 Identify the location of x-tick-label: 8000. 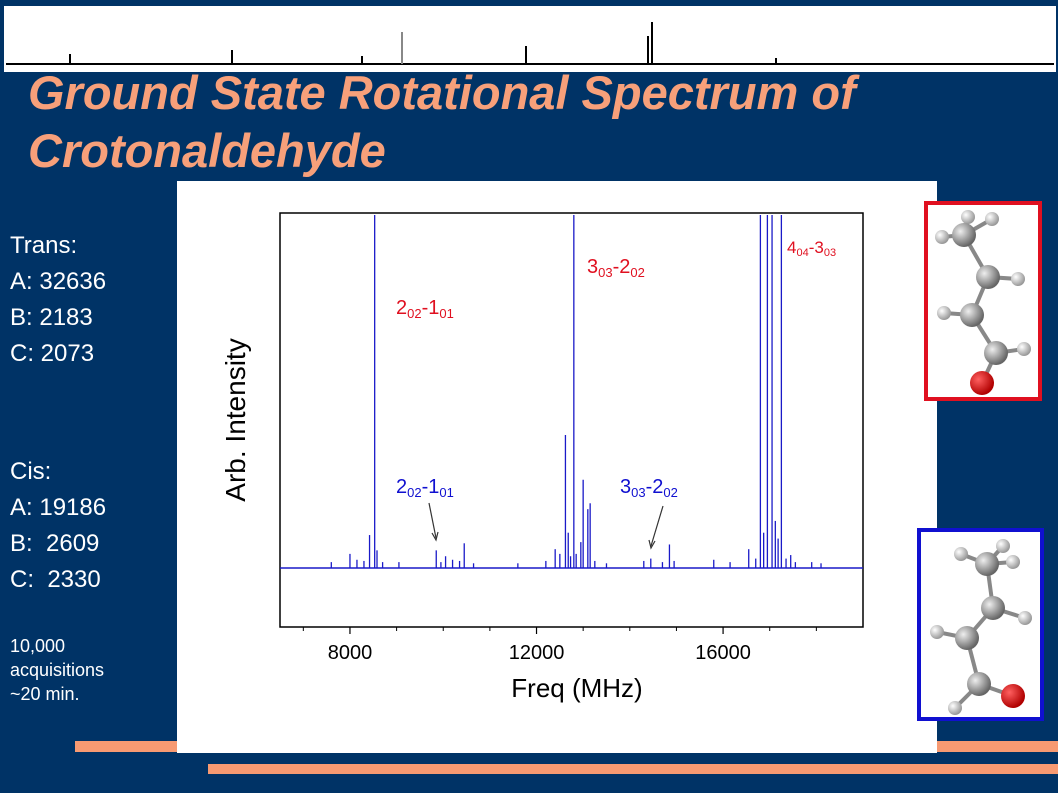
(350, 653).